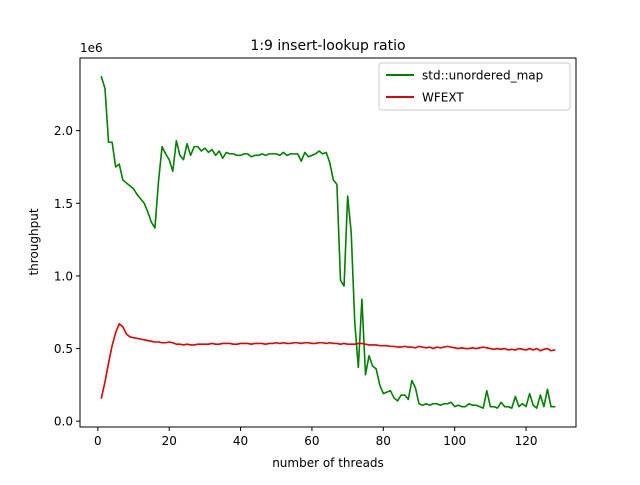  I want to click on y-axis-label: throughput, so click(34, 241).